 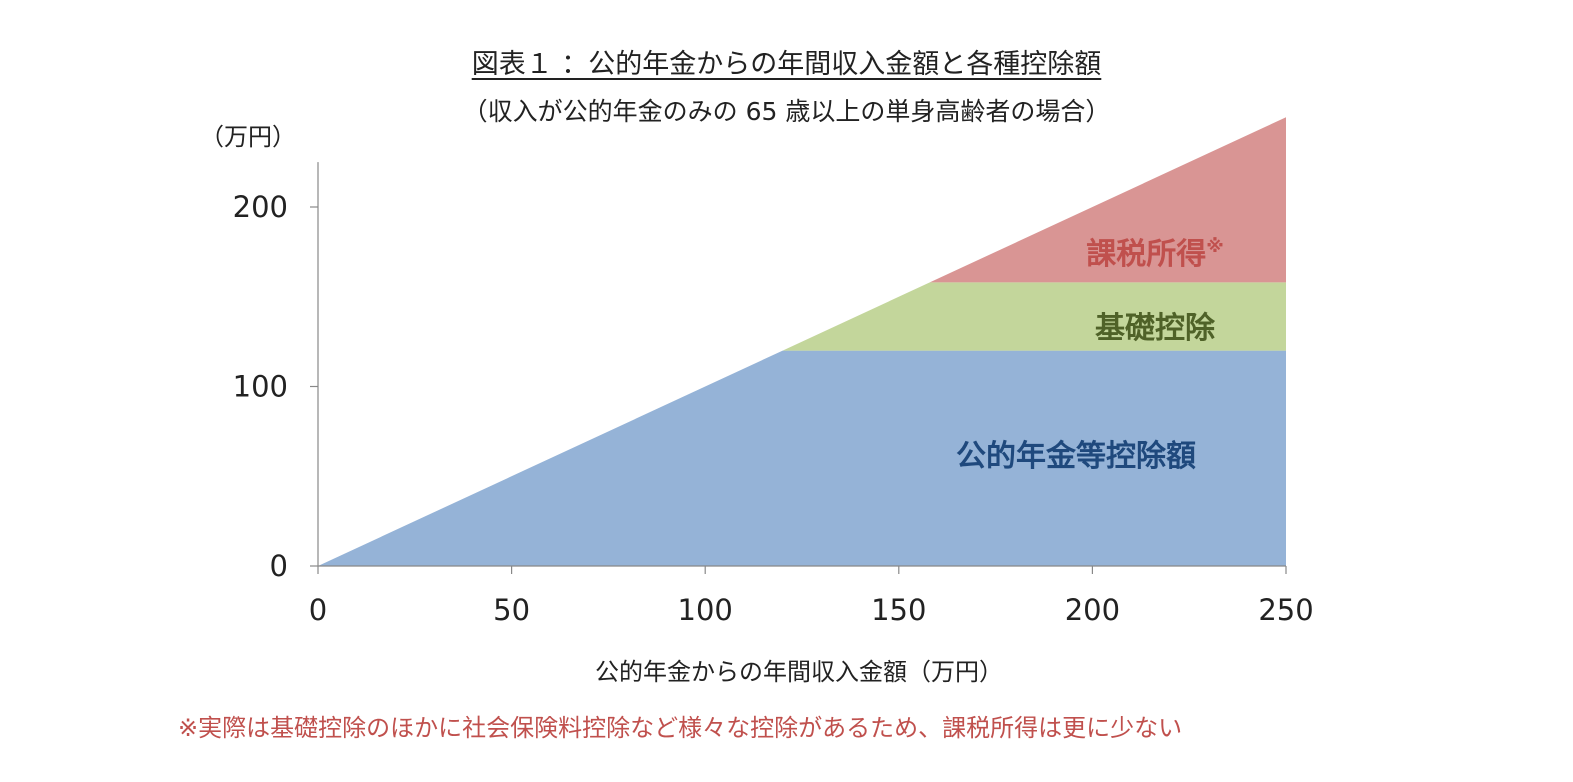 I want to click on y-axis-unit-label: （万円）, so click(x=248, y=137).